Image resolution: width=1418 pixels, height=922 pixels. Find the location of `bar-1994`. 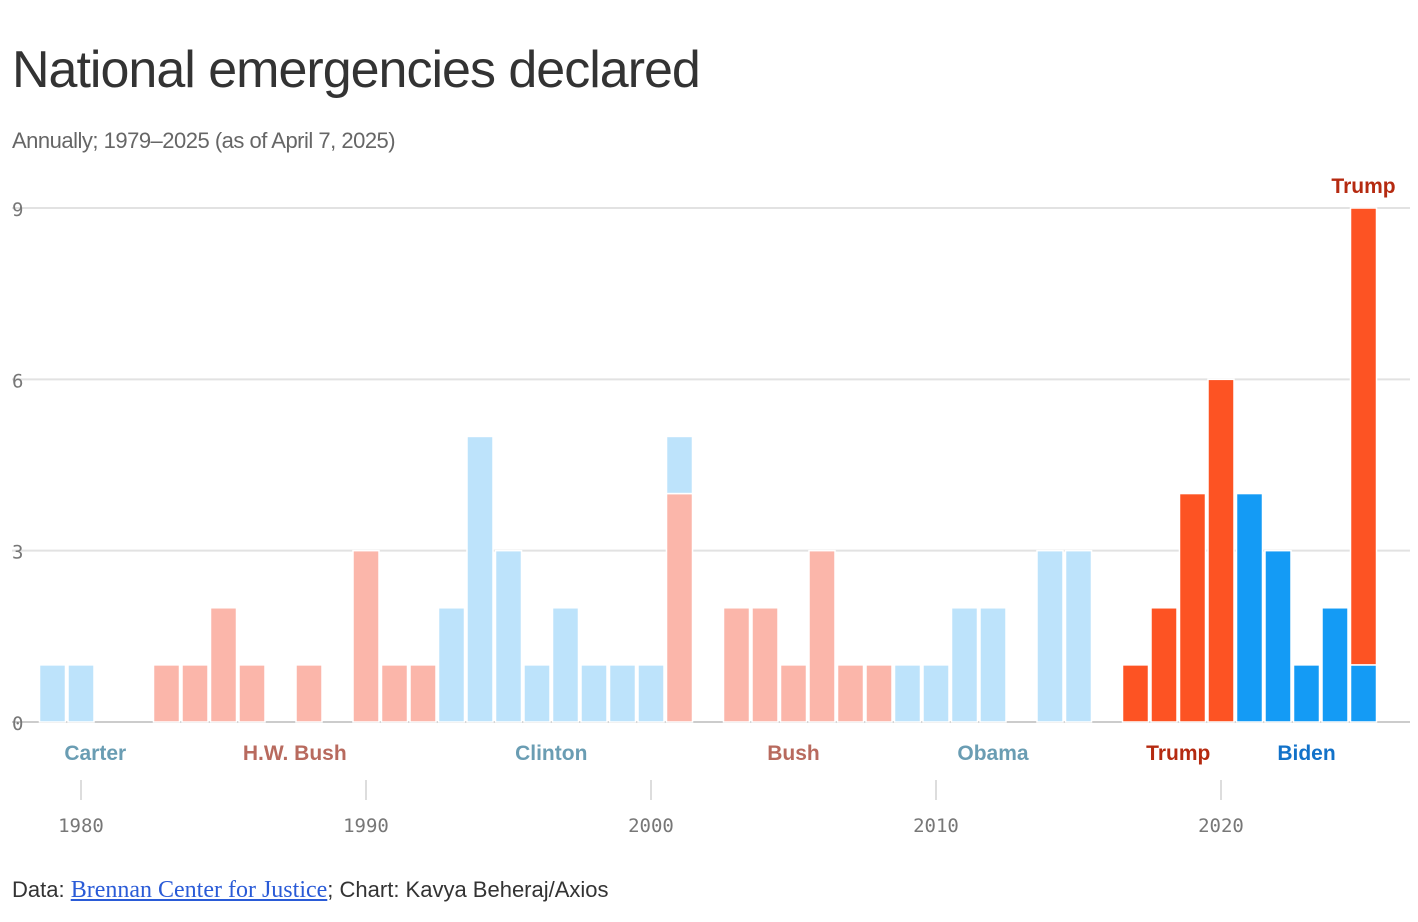

bar-1994 is located at coordinates (480, 579).